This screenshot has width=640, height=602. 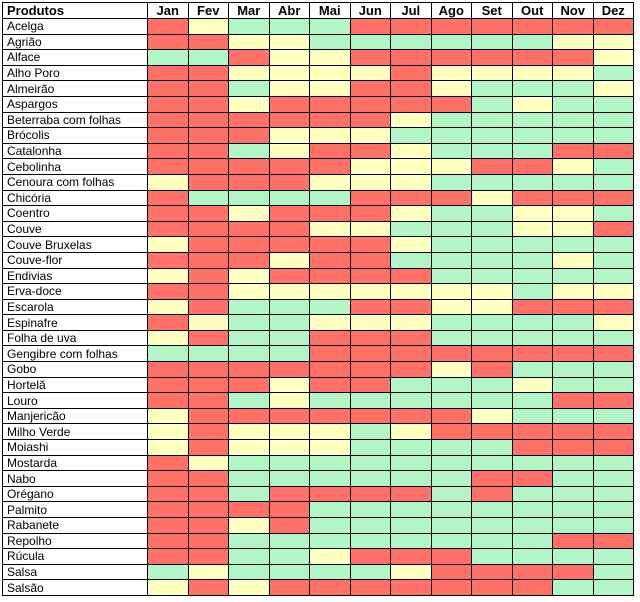 I want to click on product-name: Salsa, so click(x=75, y=572).